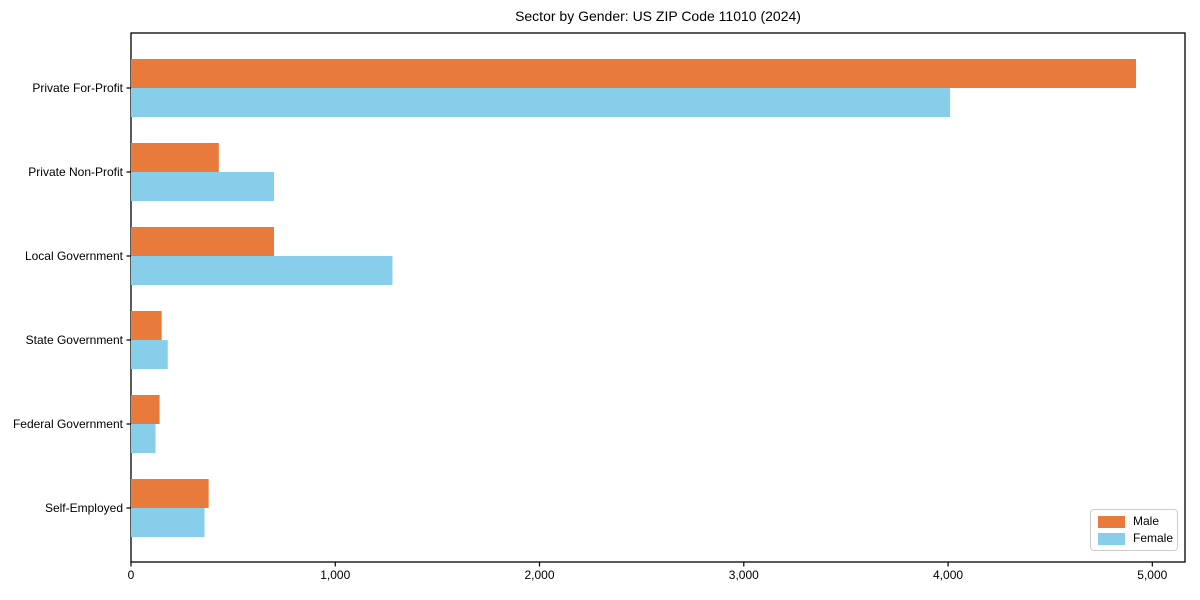  What do you see at coordinates (74, 256) in the screenshot?
I see `y-tick-label-local-government: Local Government` at bounding box center [74, 256].